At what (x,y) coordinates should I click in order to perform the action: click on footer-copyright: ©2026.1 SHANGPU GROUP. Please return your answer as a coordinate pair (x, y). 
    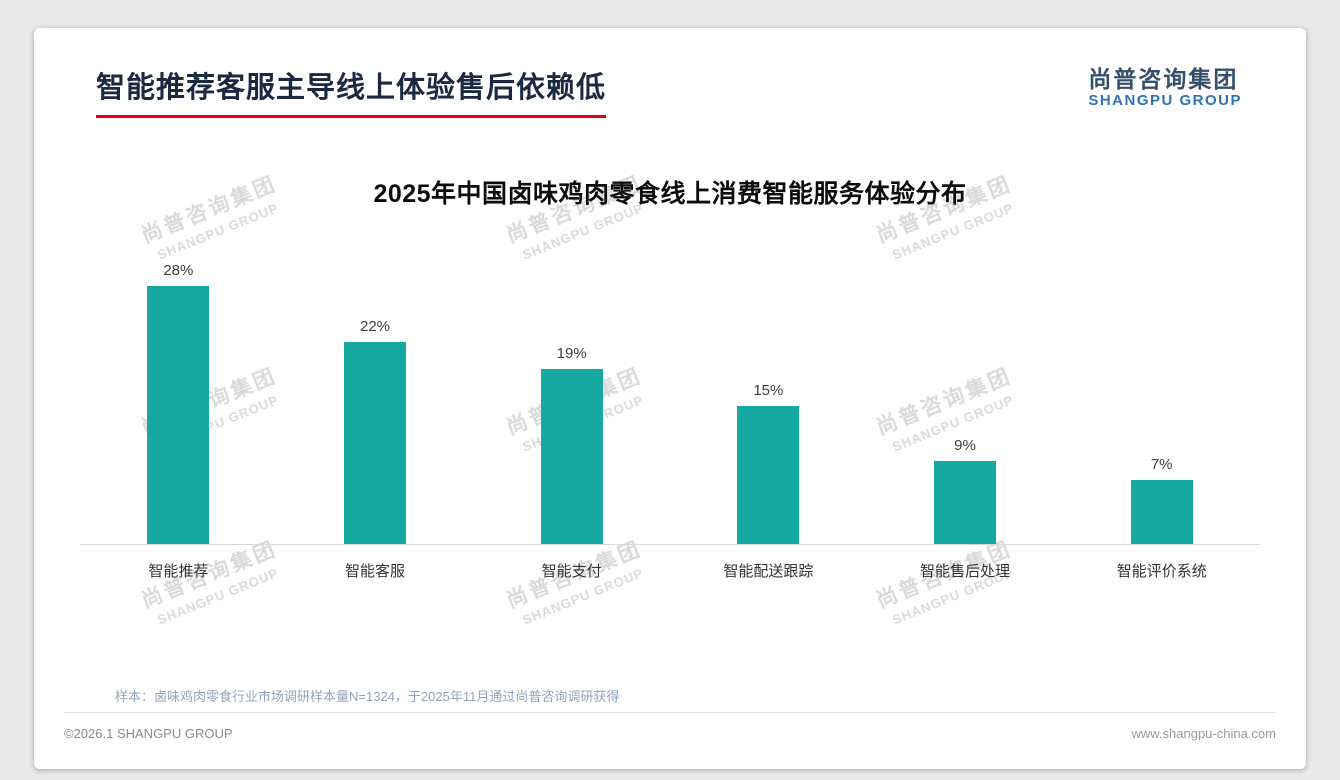
    Looking at the image, I should click on (148, 733).